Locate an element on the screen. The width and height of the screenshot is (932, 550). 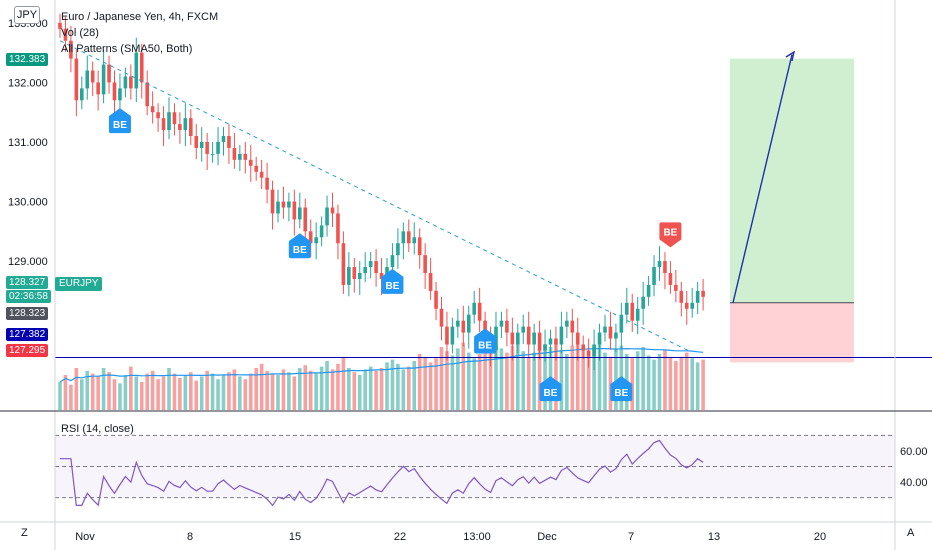
loss-zone is located at coordinates (792, 332).